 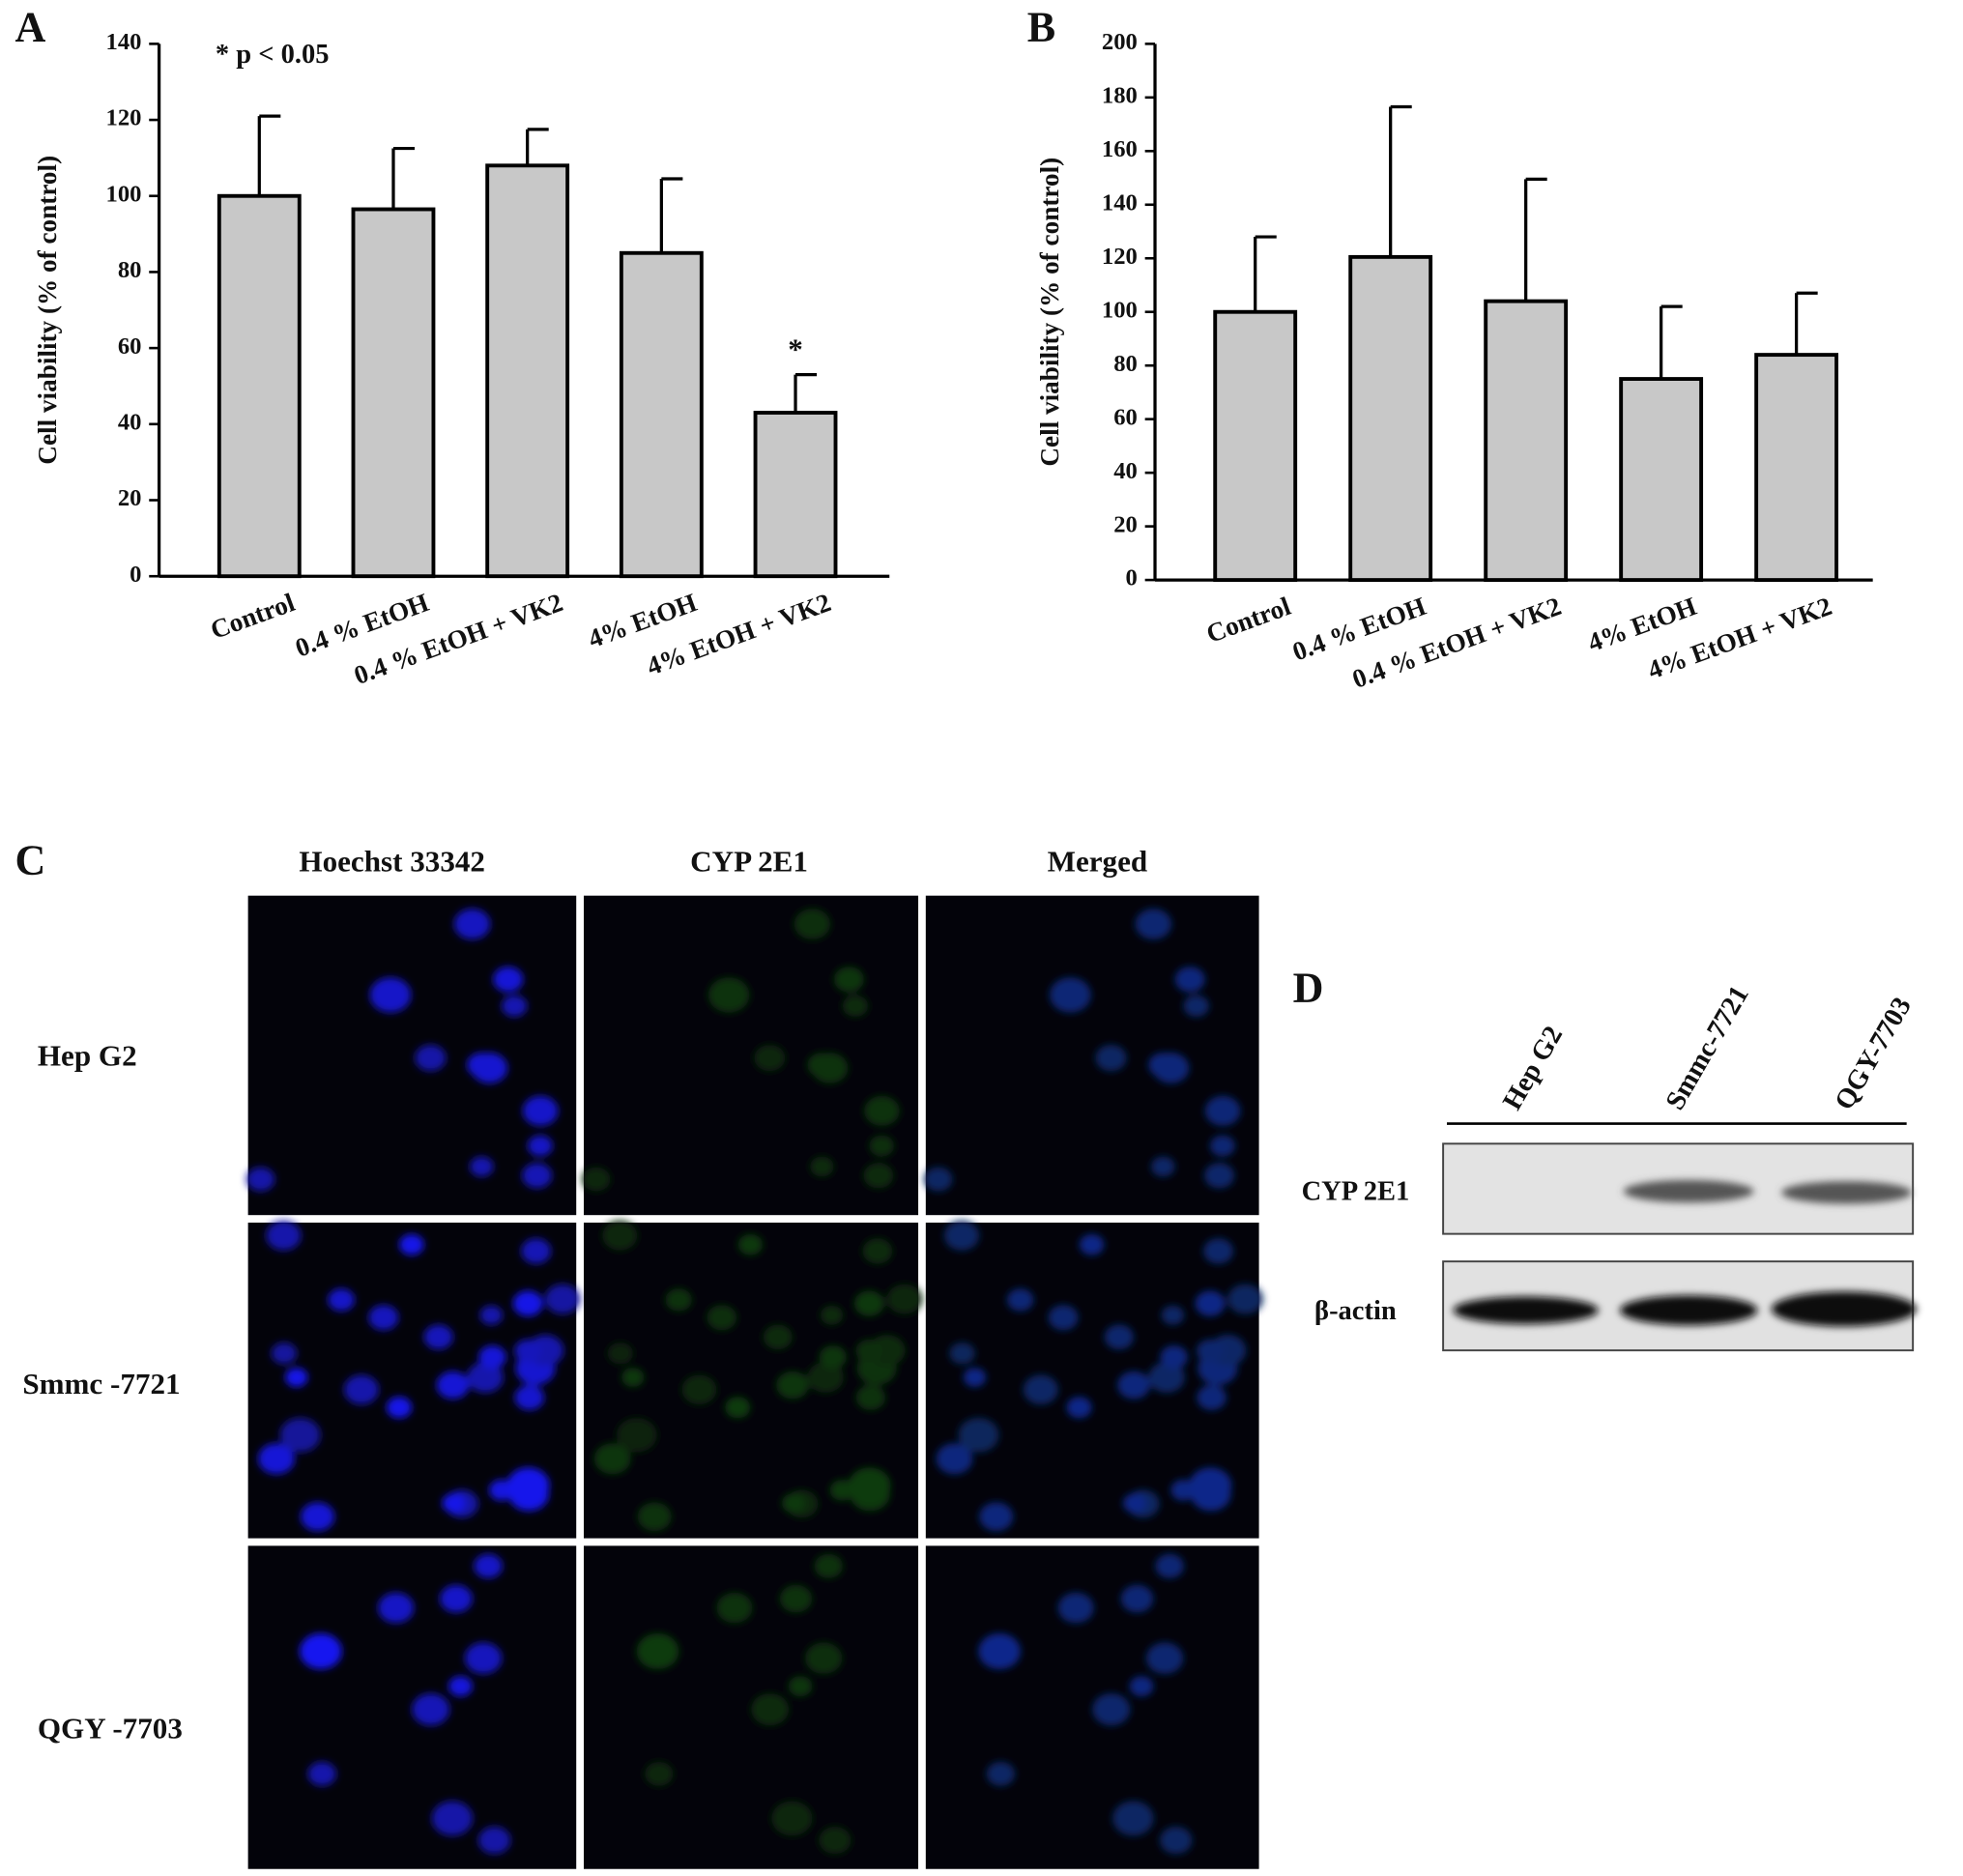 What do you see at coordinates (1120, 42) in the screenshot?
I see `y-tick-label: 200` at bounding box center [1120, 42].